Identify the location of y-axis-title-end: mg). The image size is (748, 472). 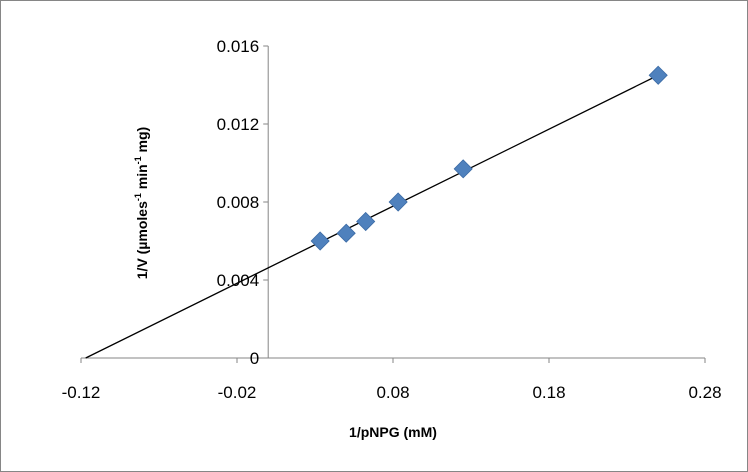
(142, 142).